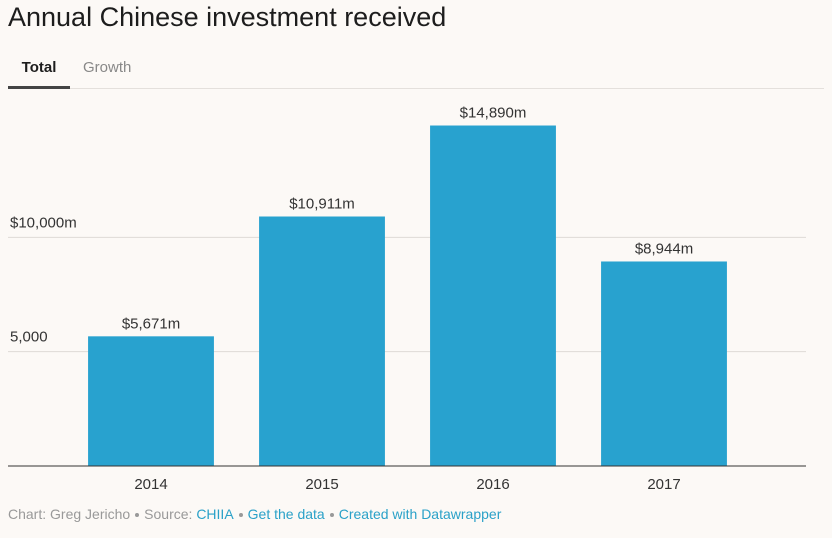 Image resolution: width=832 pixels, height=538 pixels. What do you see at coordinates (150, 484) in the screenshot?
I see `x-tick-label: 2014` at bounding box center [150, 484].